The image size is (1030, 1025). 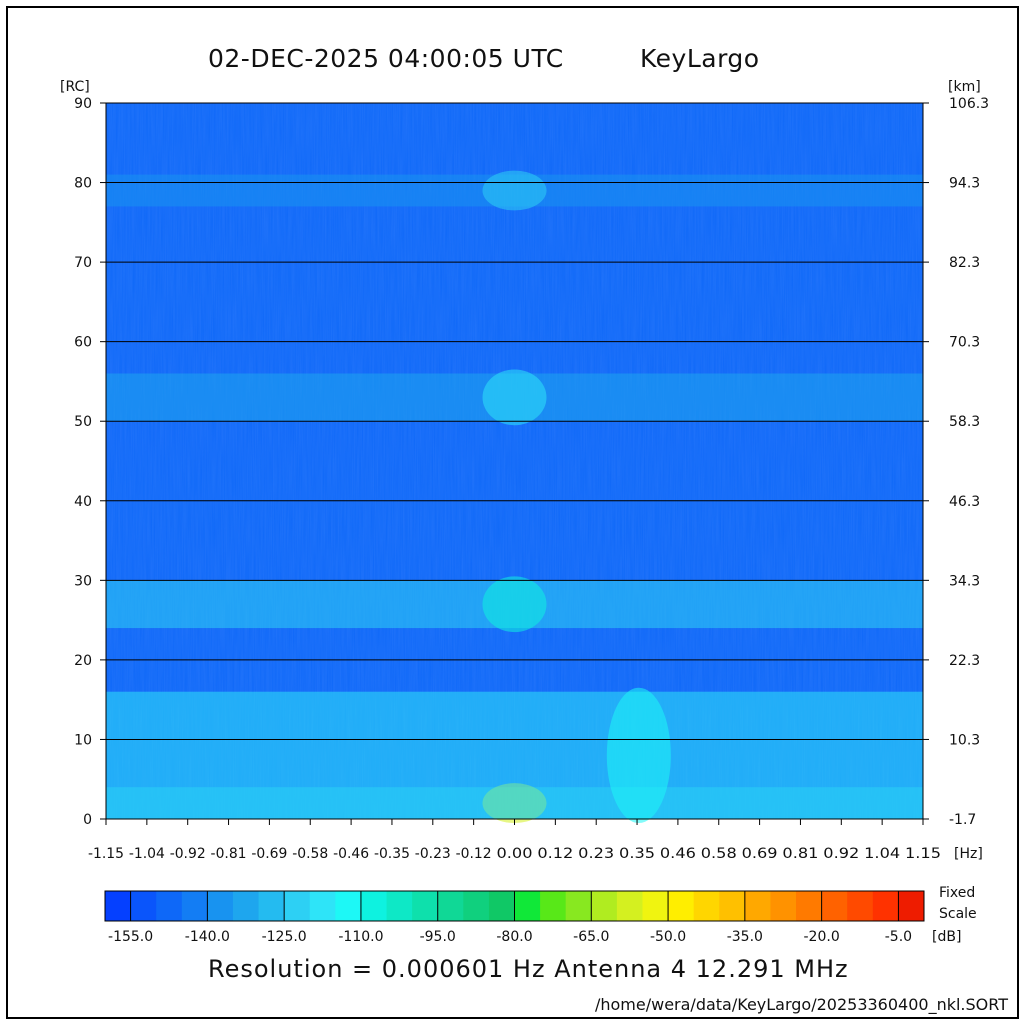 I want to click on x-tick-label: -0.92, so click(x=188, y=854).